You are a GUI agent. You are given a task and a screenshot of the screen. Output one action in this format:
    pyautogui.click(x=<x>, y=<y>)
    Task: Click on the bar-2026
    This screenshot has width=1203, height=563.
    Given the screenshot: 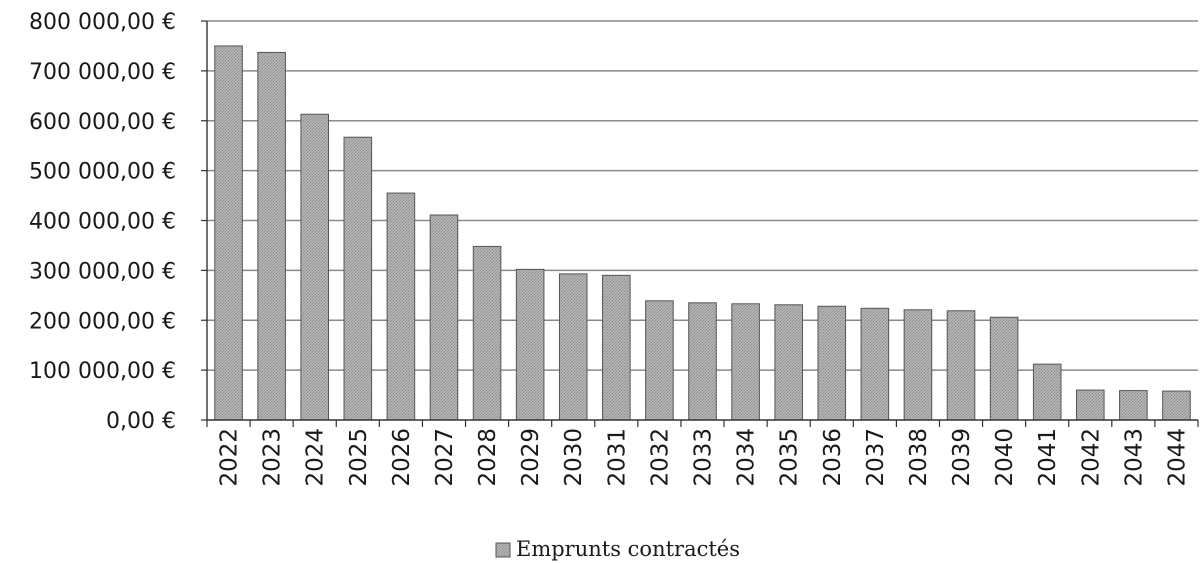 What is the action you would take?
    pyautogui.click(x=401, y=306)
    